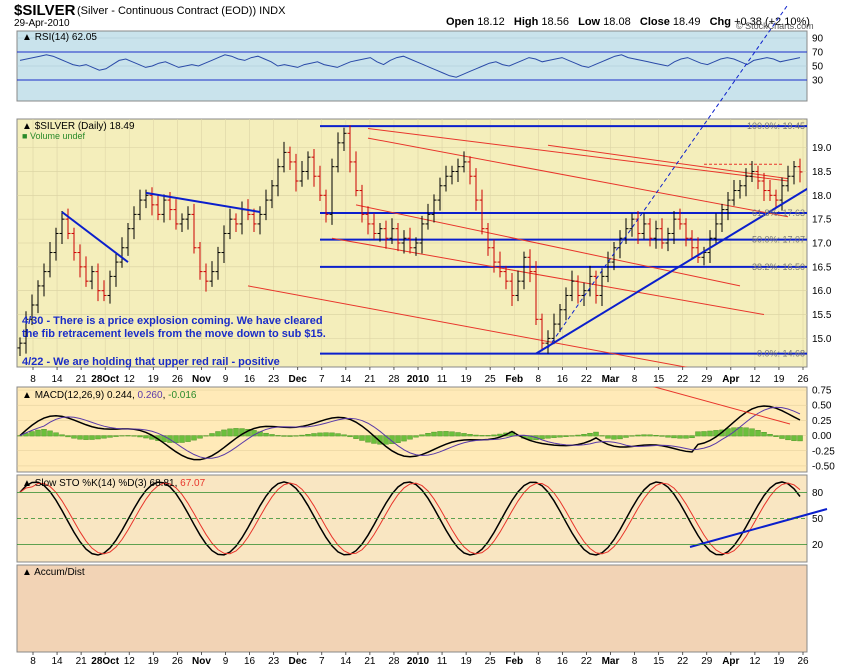 Image resolution: width=850 pixels, height=668 pixels. I want to click on price-tick-label: 16.5, so click(822, 267).